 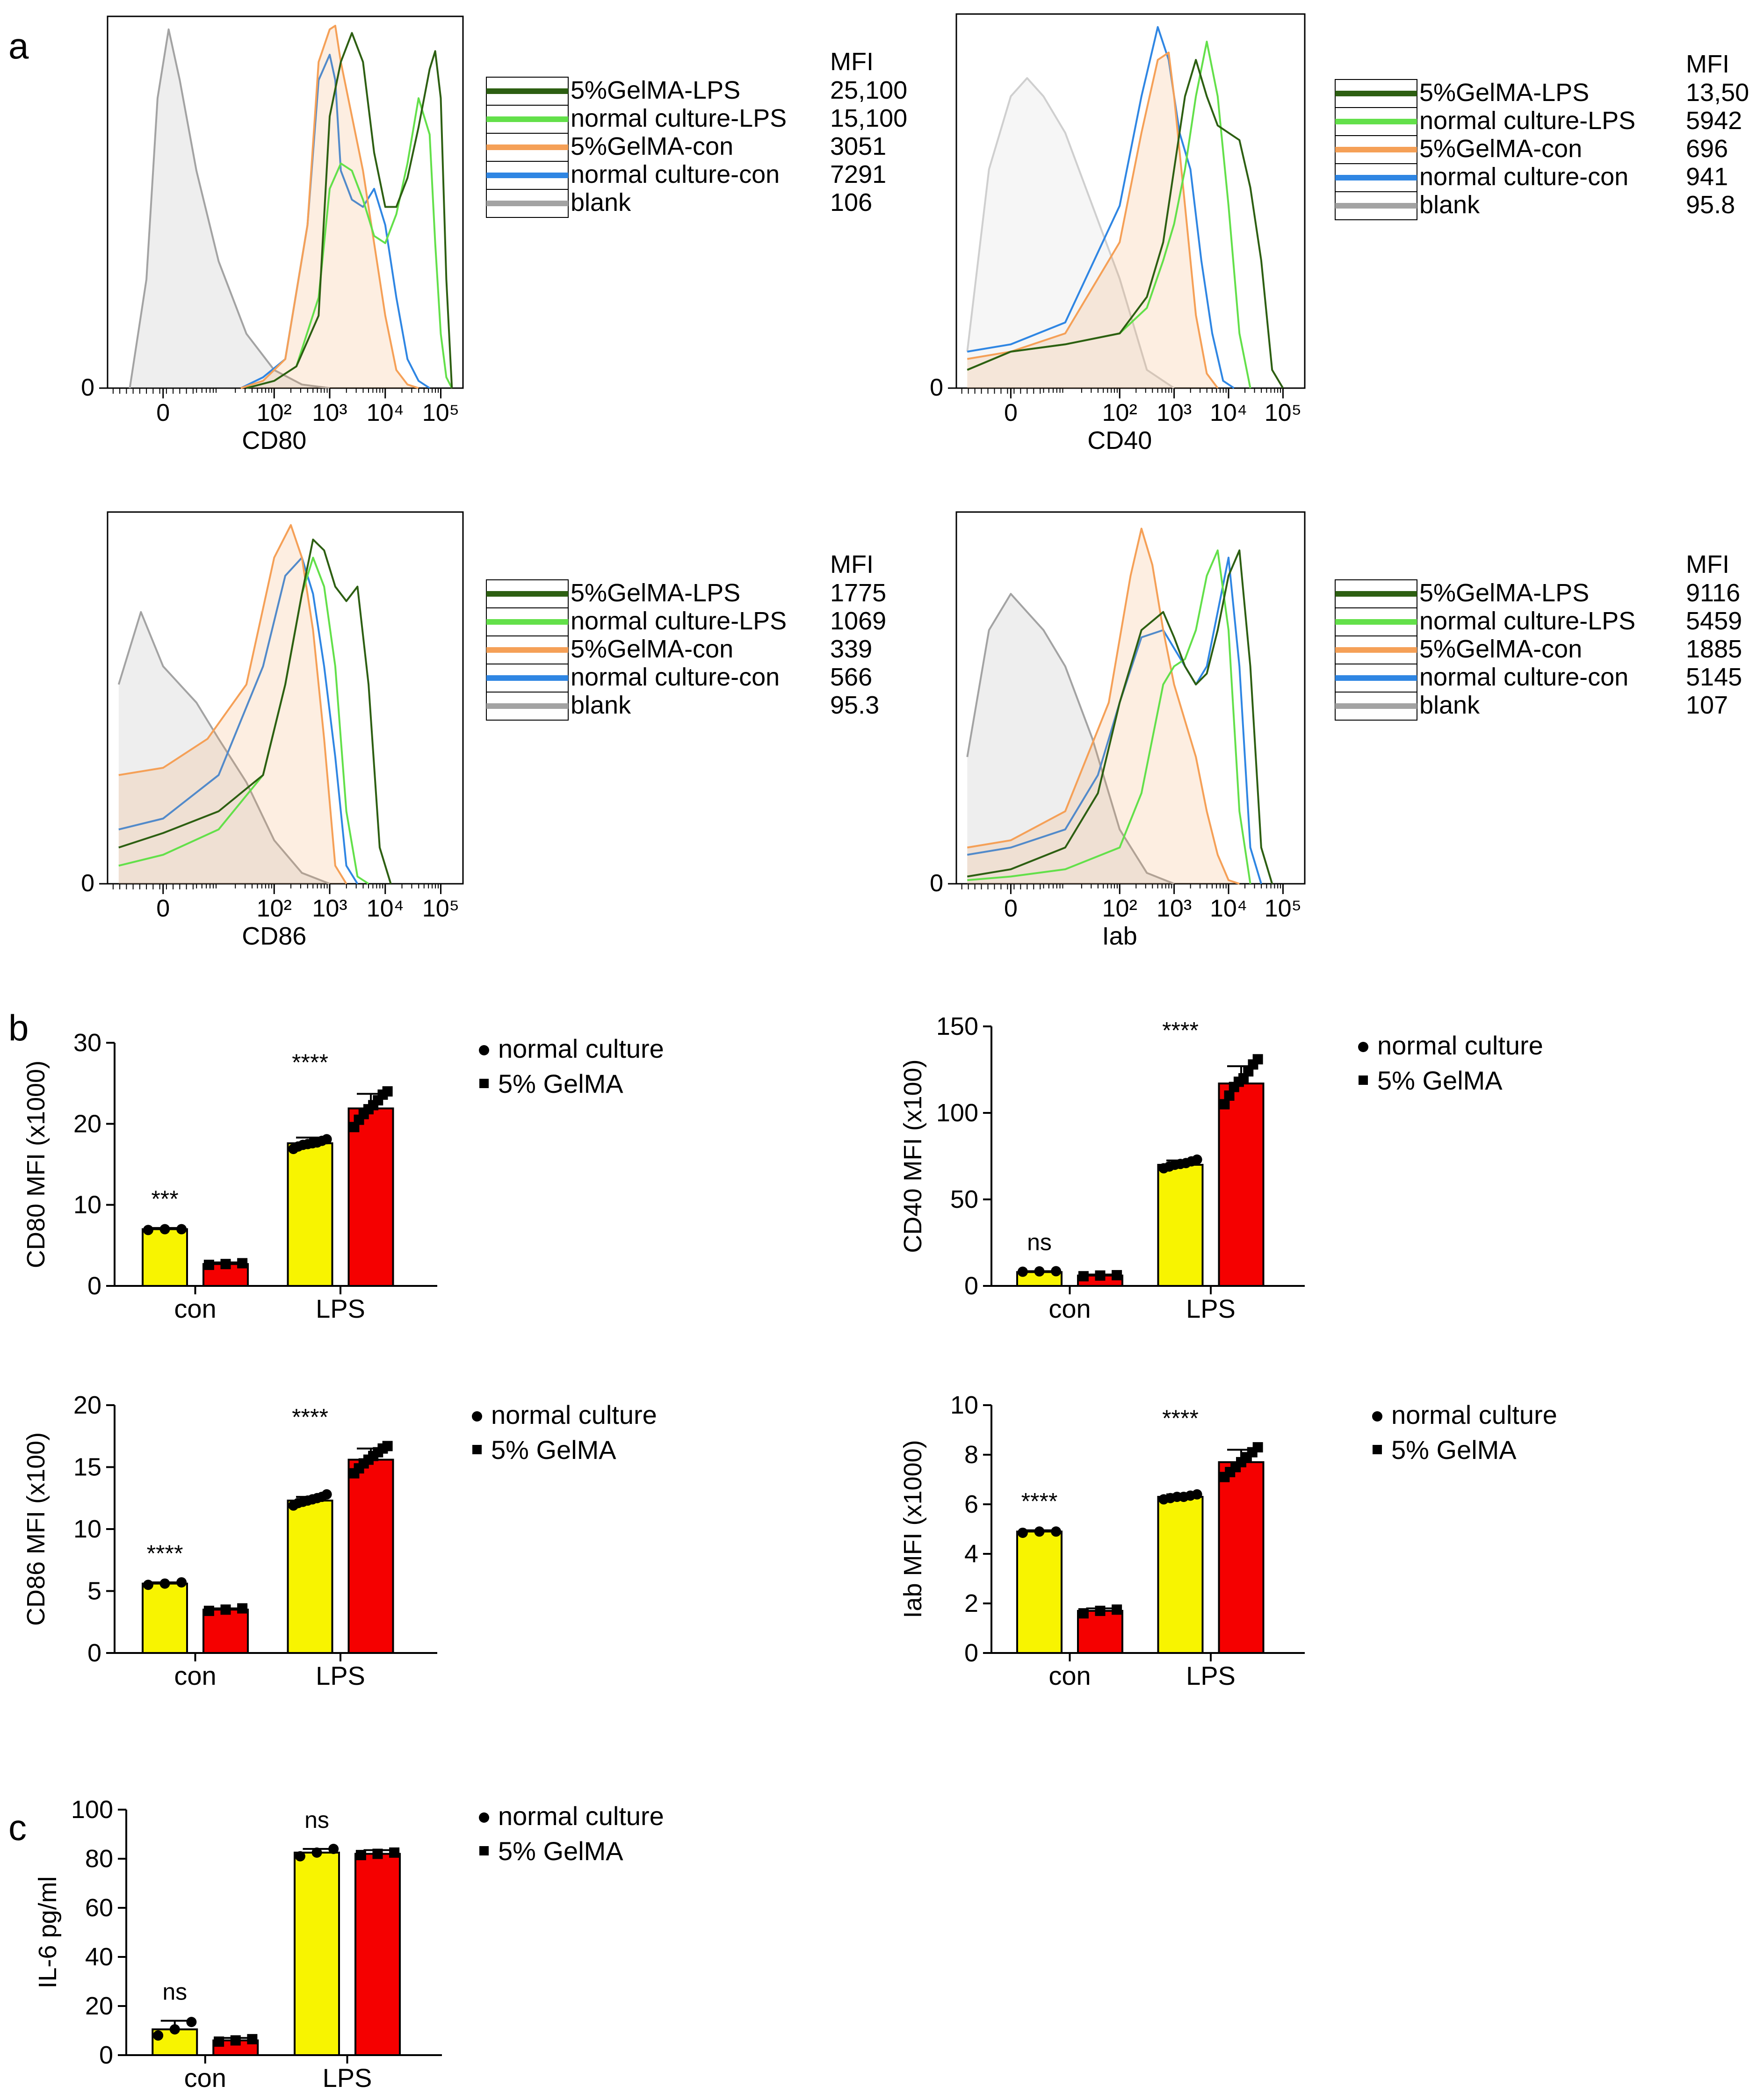 I want to click on mfi-value: 9116, so click(x=1713, y=593).